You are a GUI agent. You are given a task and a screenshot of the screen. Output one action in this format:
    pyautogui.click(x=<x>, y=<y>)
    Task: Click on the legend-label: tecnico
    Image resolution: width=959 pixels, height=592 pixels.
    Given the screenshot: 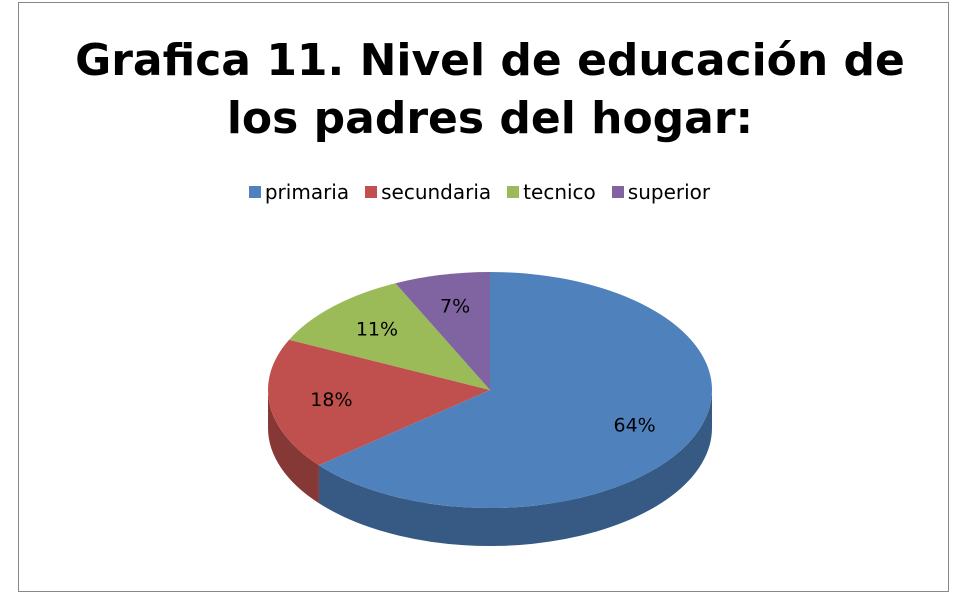 What is the action you would take?
    pyautogui.click(x=559, y=192)
    